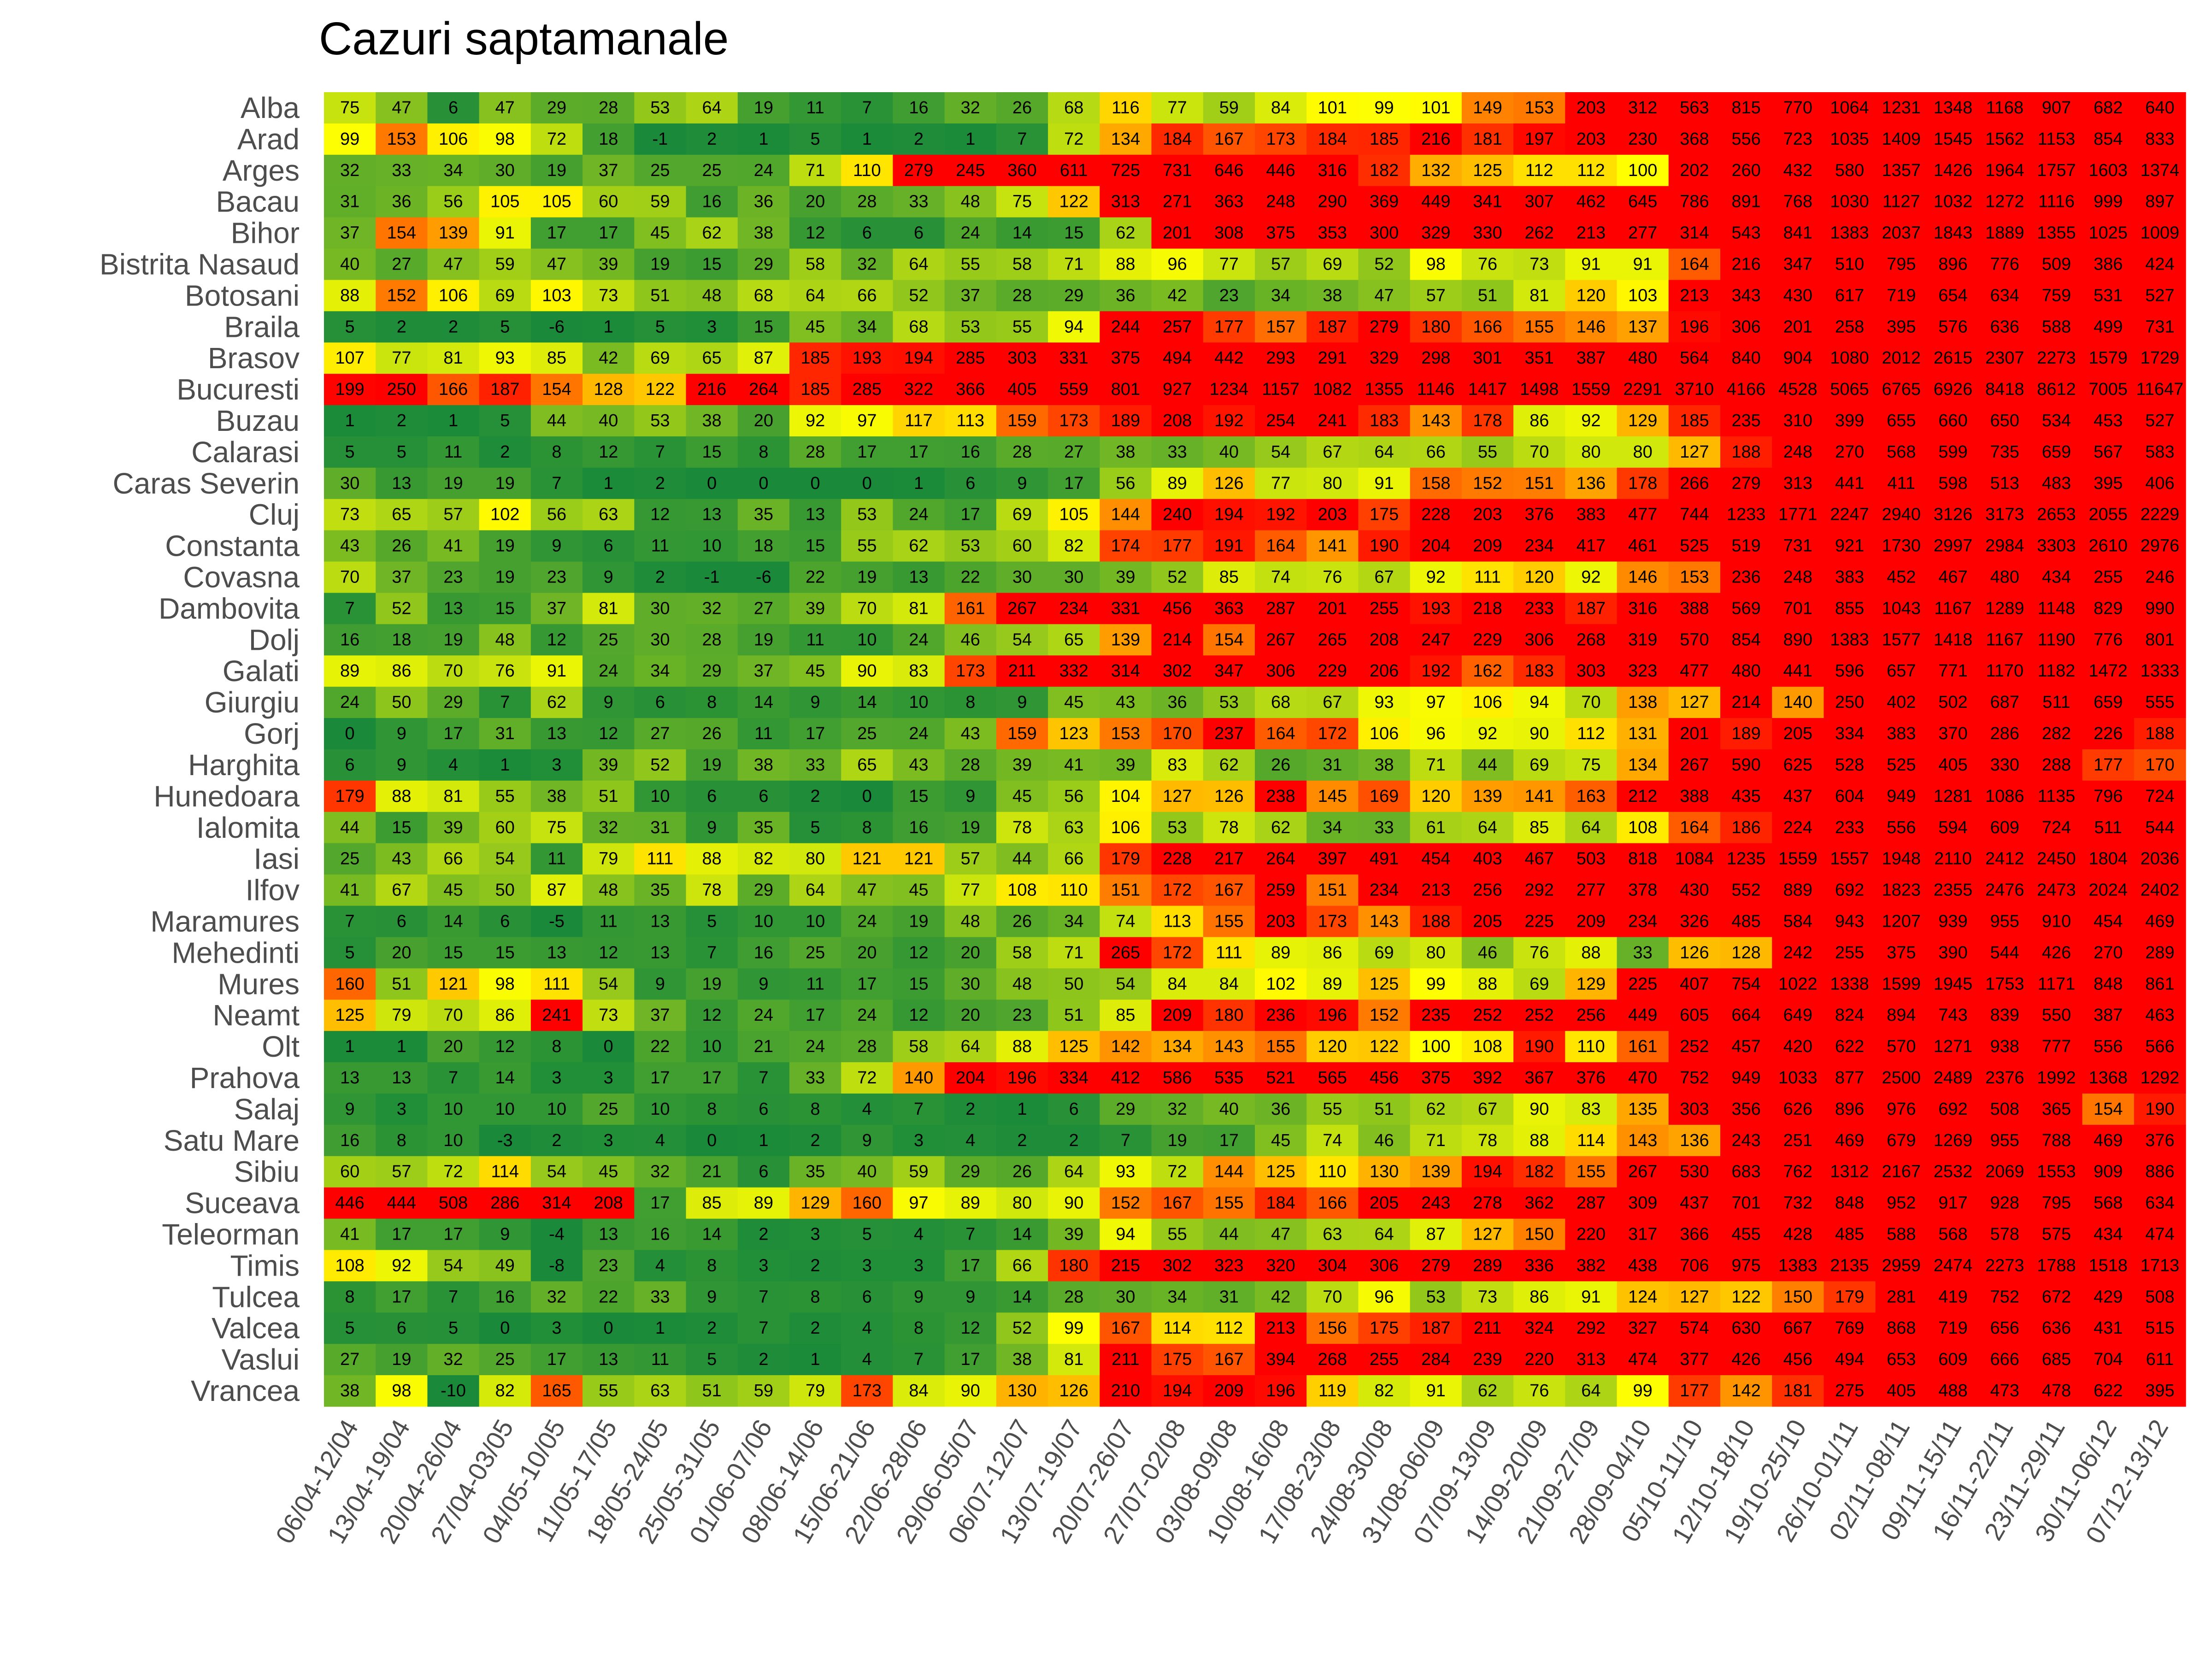 The image size is (2212, 1659). I want to click on cell-value-label: 62, so click(1229, 765).